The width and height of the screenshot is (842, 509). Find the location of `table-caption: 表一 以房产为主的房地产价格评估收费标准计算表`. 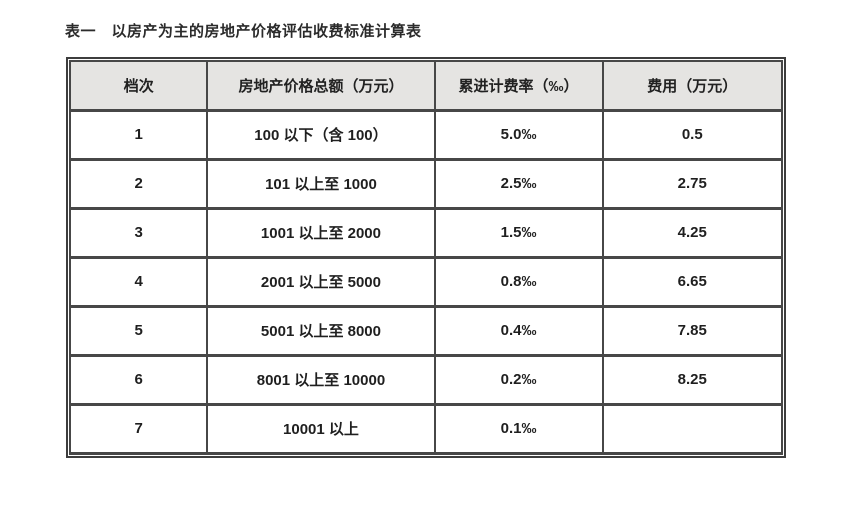

table-caption: 表一 以房产为主的房地产价格评估收费标准计算表 is located at coordinates (243, 31).